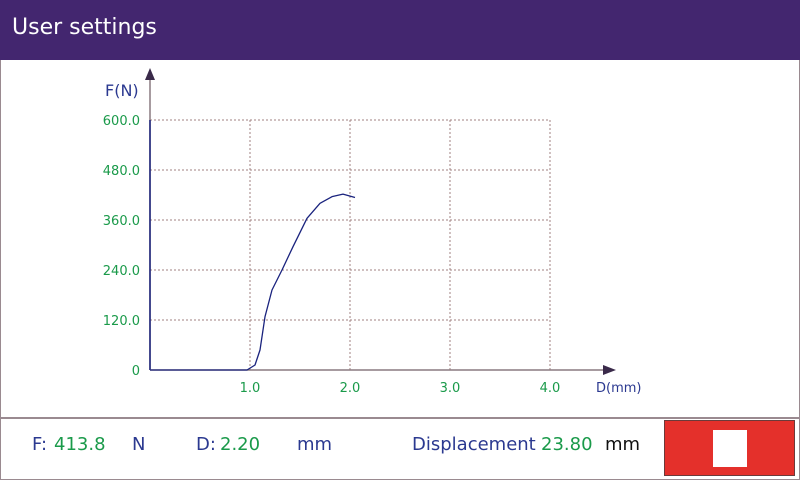  Describe the element at coordinates (550, 388) in the screenshot. I see `x-tick-label: 4.0` at that location.